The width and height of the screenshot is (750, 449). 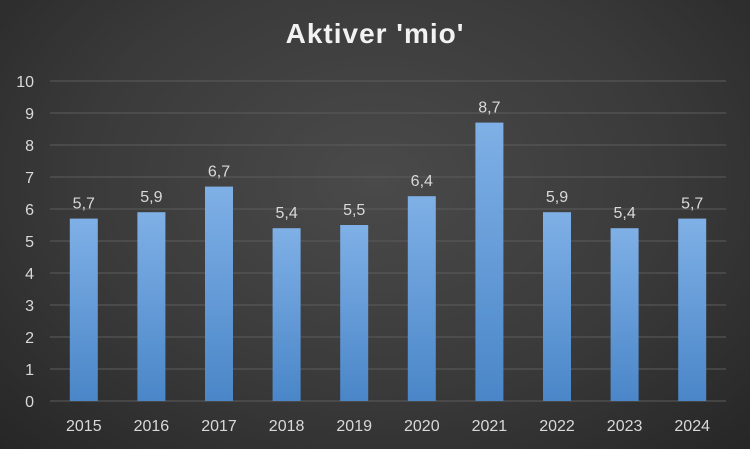 What do you see at coordinates (489, 108) in the screenshot?
I see `data-label-2021: 8,7` at bounding box center [489, 108].